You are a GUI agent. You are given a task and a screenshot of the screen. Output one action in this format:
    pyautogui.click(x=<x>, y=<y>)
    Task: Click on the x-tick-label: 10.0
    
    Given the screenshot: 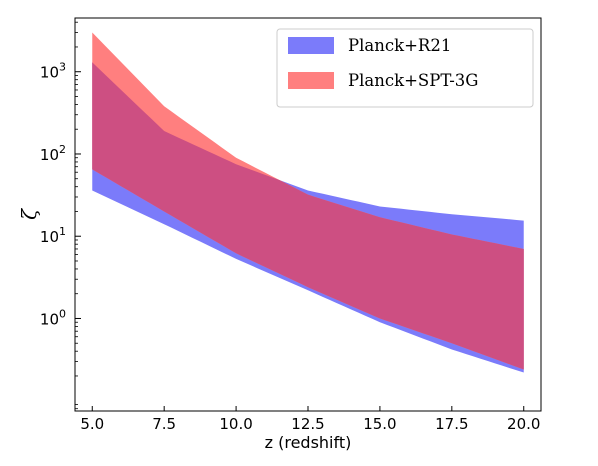 What is the action you would take?
    pyautogui.click(x=235, y=424)
    